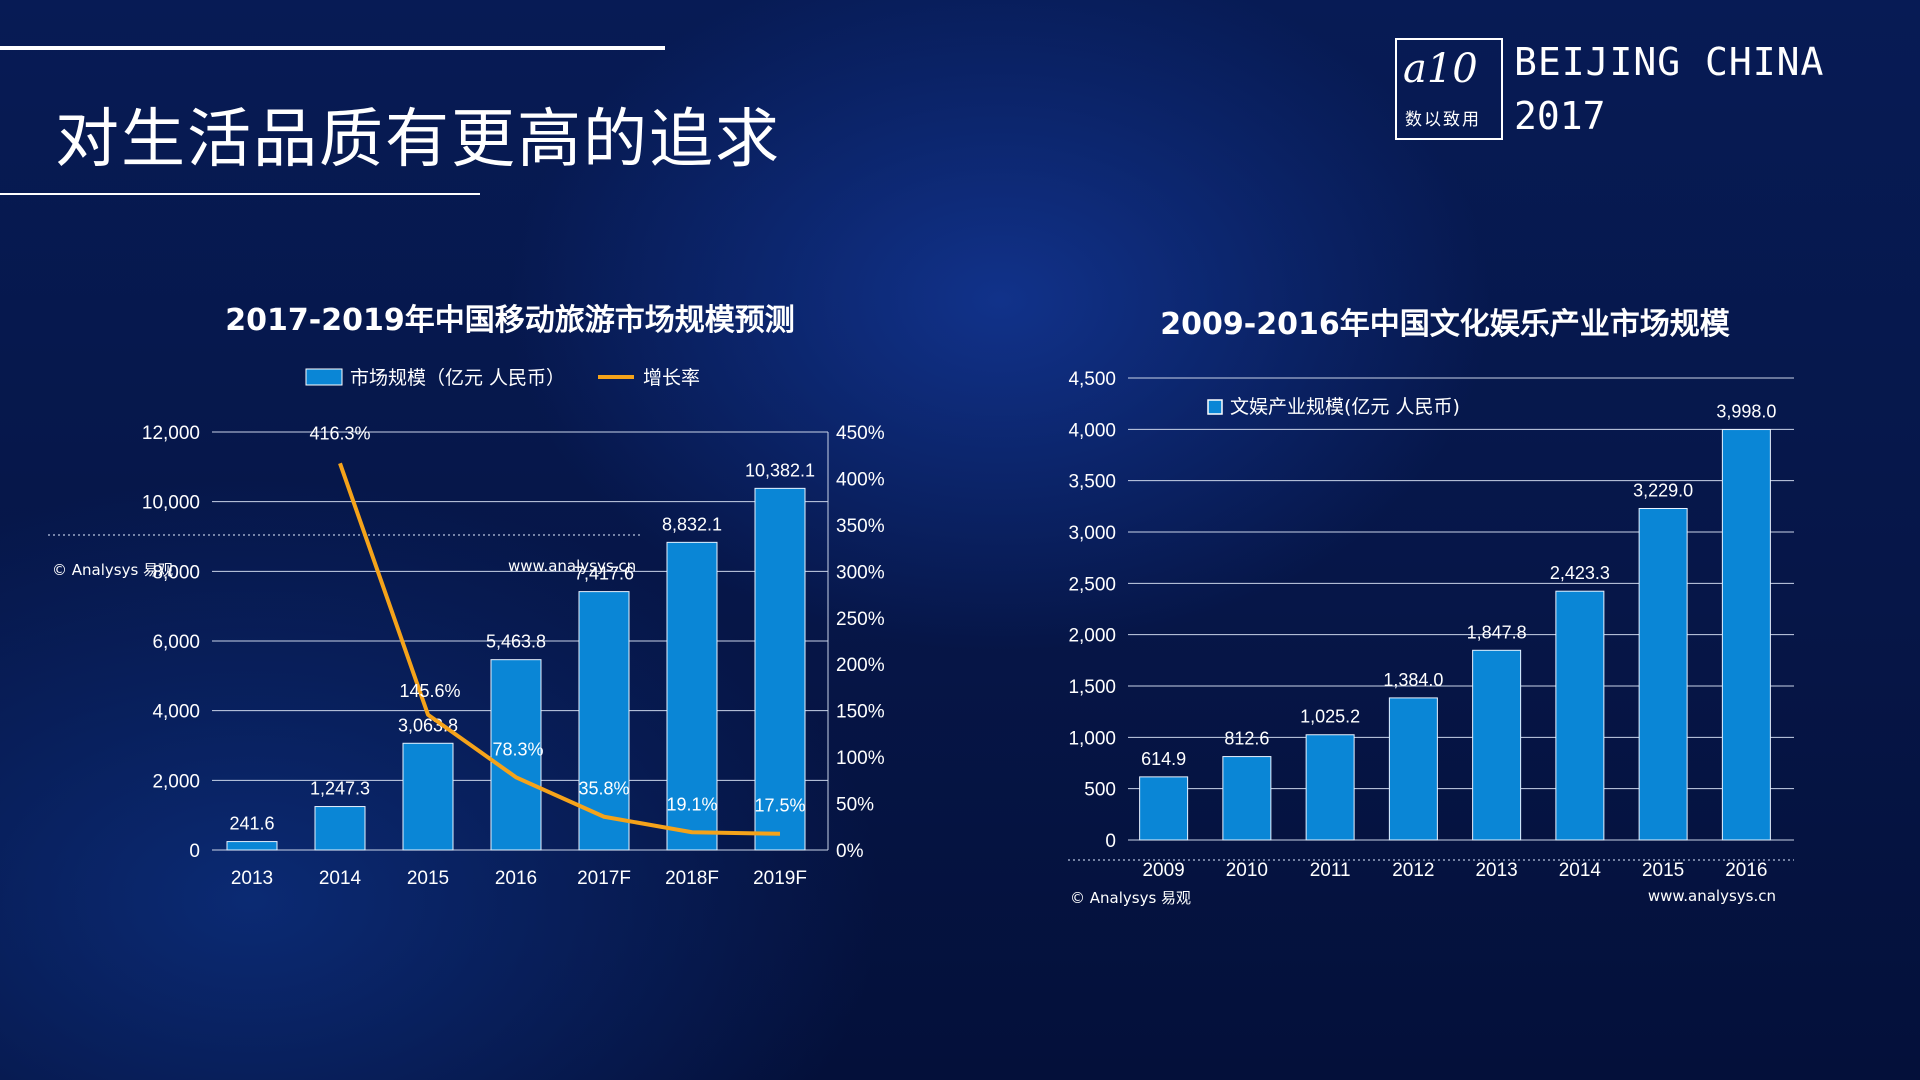 Image resolution: width=1920 pixels, height=1080 pixels. What do you see at coordinates (176, 642) in the screenshot?
I see `y-tick-label: 6,000` at bounding box center [176, 642].